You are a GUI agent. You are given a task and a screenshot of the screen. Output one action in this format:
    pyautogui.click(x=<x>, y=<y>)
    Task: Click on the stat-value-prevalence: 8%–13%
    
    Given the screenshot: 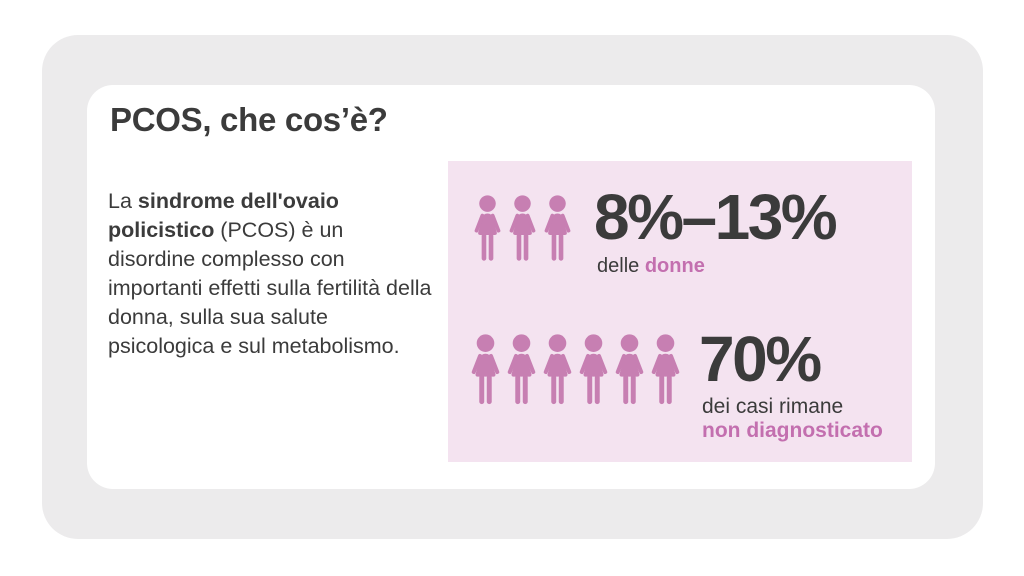 What is the action you would take?
    pyautogui.click(x=716, y=217)
    